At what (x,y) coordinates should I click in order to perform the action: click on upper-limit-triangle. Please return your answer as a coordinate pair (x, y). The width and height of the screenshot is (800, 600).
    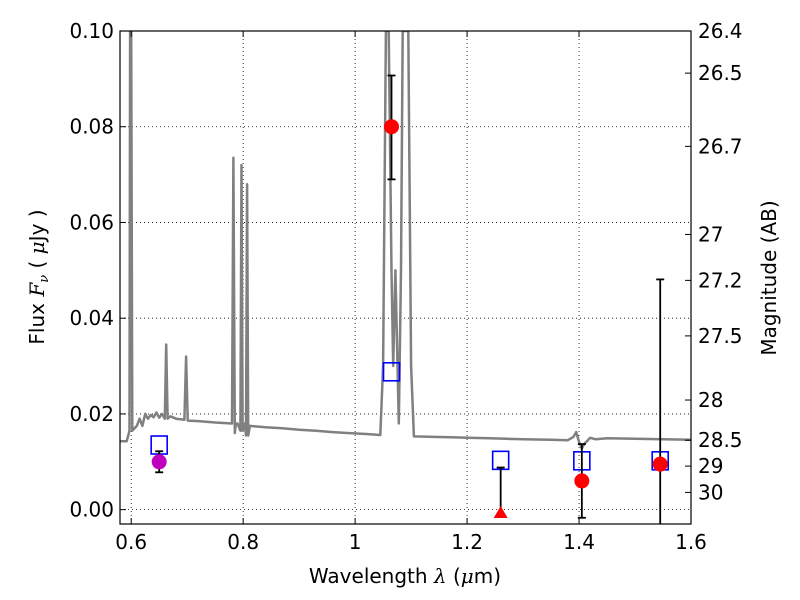
    Looking at the image, I should click on (500, 512).